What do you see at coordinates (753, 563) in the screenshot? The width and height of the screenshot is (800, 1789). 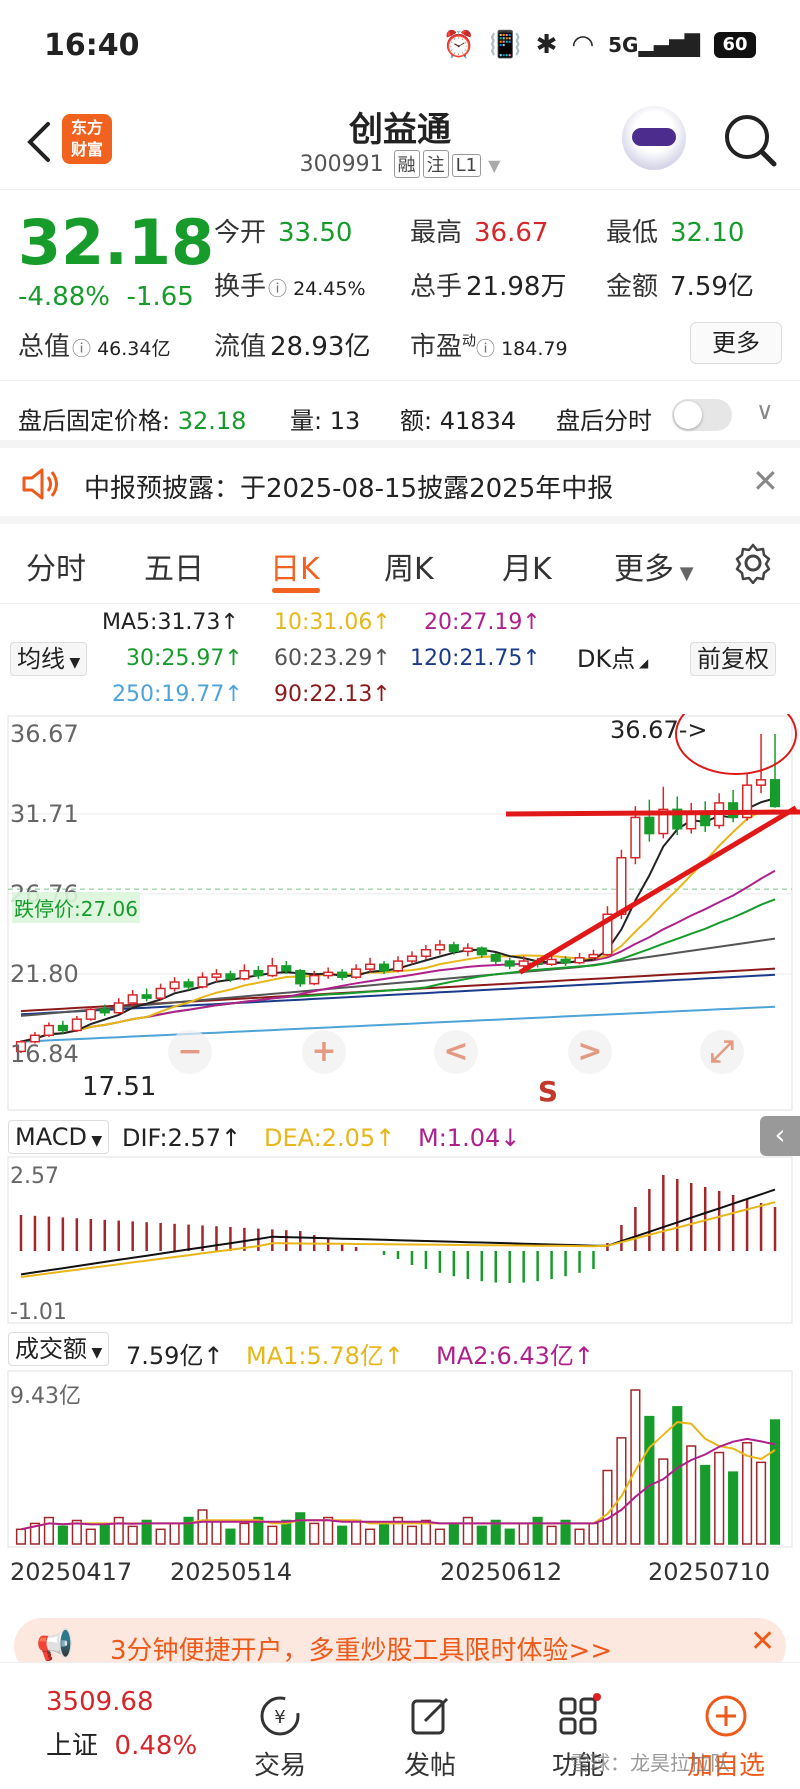 I see `settings-gear-icon` at bounding box center [753, 563].